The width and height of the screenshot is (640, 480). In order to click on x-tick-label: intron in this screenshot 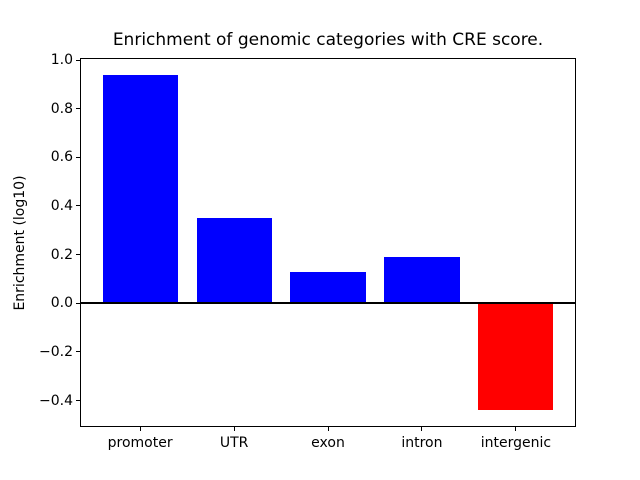, I will do `click(422, 443)`.